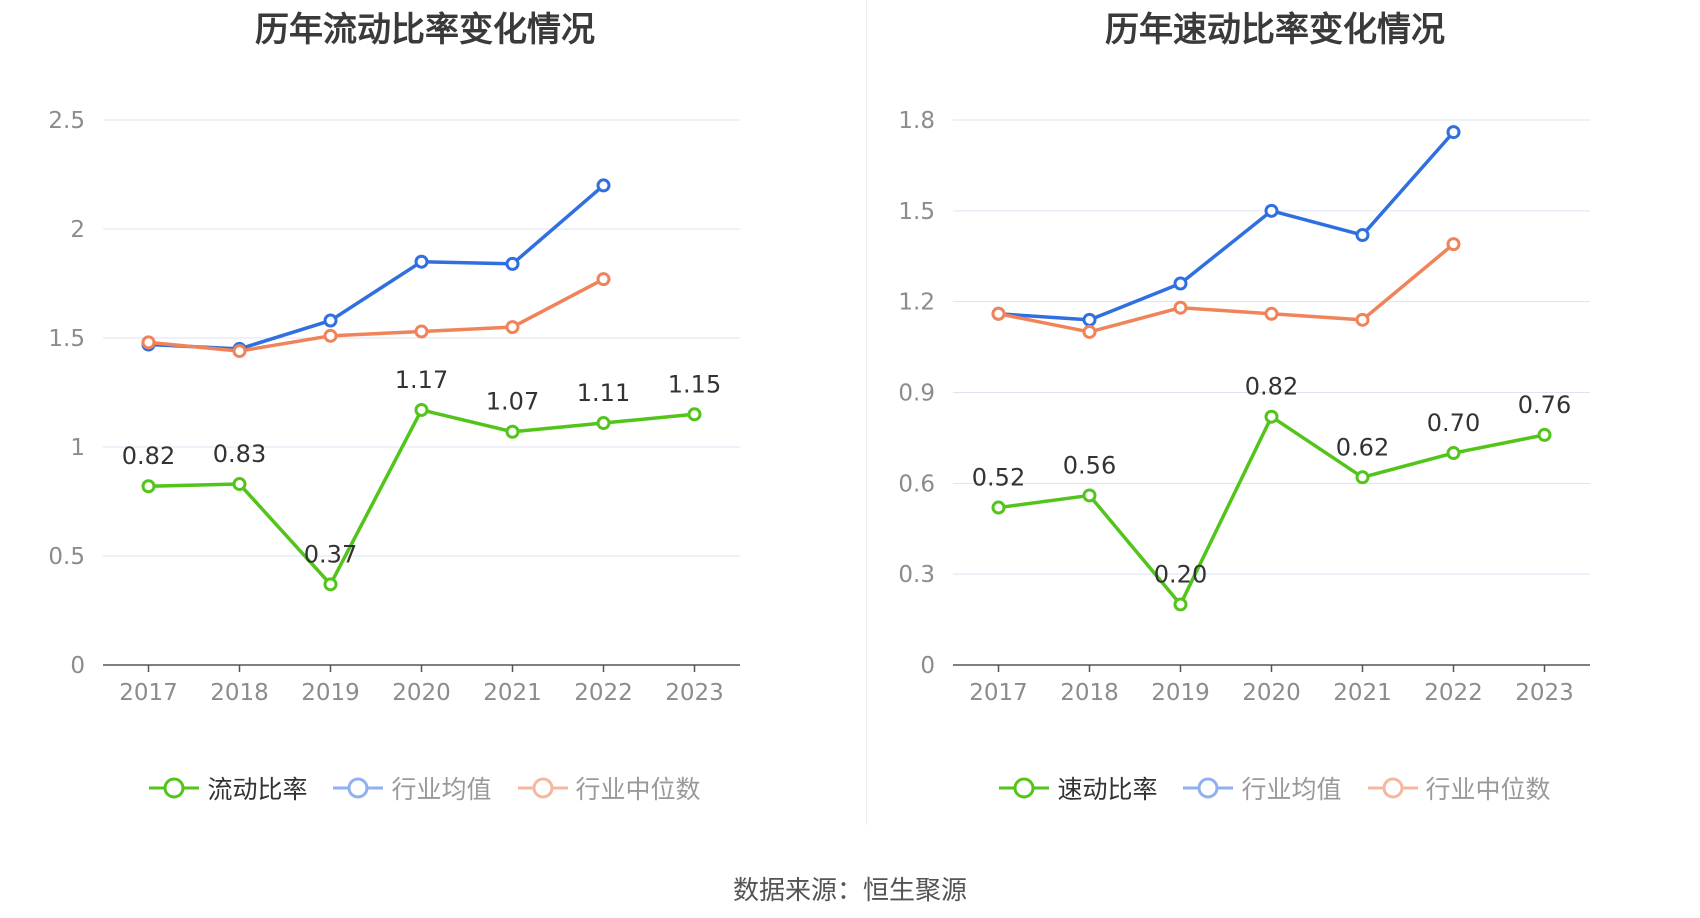  What do you see at coordinates (421, 693) in the screenshot?
I see `x-tick-label: 2020` at bounding box center [421, 693].